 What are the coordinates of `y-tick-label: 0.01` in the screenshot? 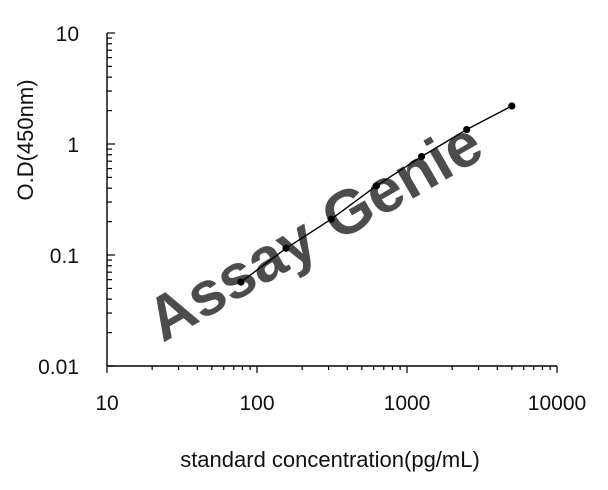 It's located at (58, 367).